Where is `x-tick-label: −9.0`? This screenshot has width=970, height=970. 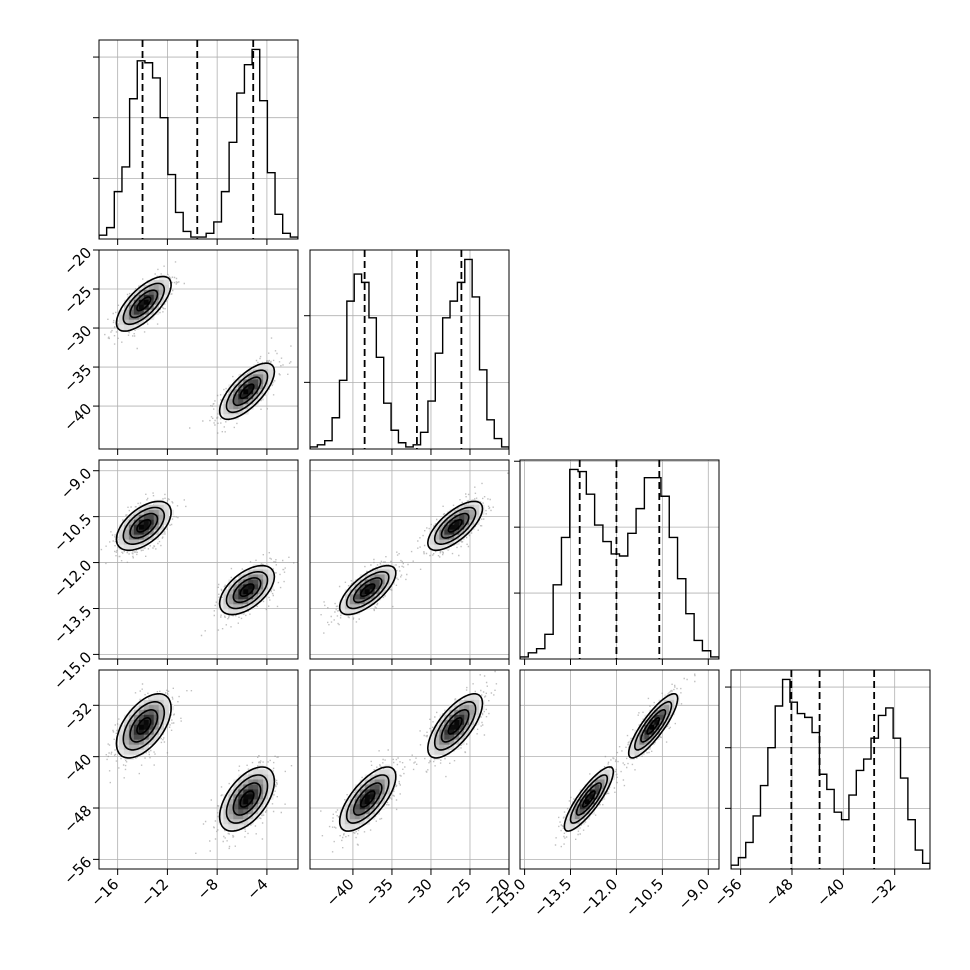 x-tick-label: −9.0 is located at coordinates (694, 894).